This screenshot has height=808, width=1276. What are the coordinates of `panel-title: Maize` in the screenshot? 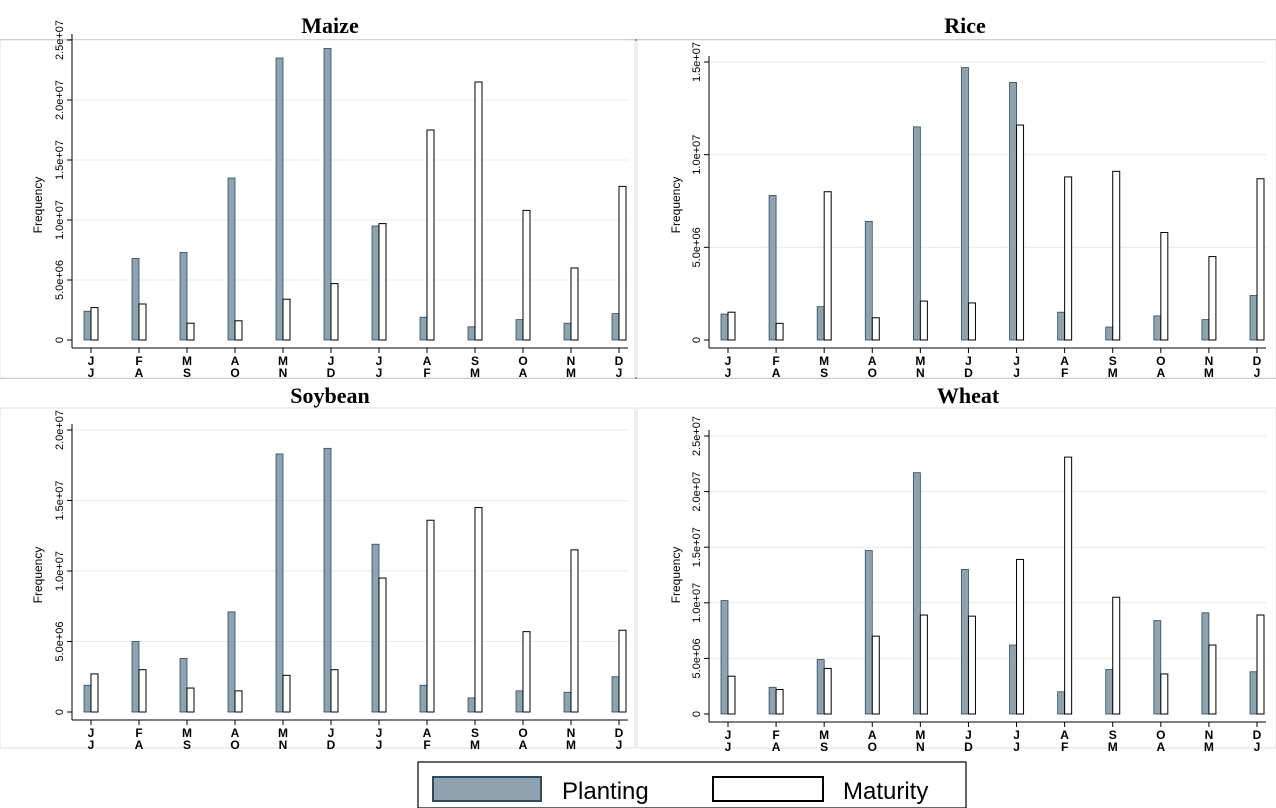 It's located at (330, 25).